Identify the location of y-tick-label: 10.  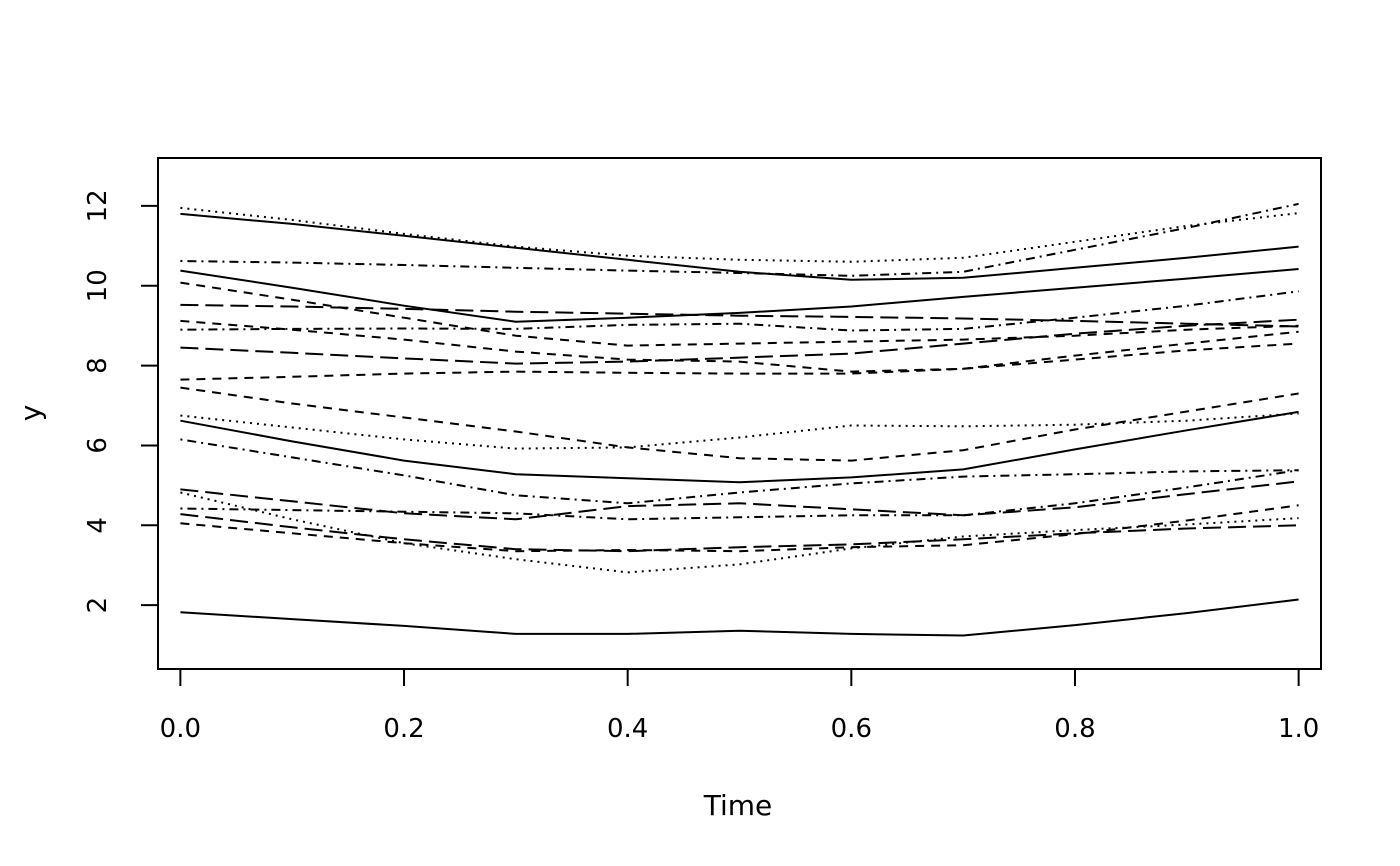
(98, 285).